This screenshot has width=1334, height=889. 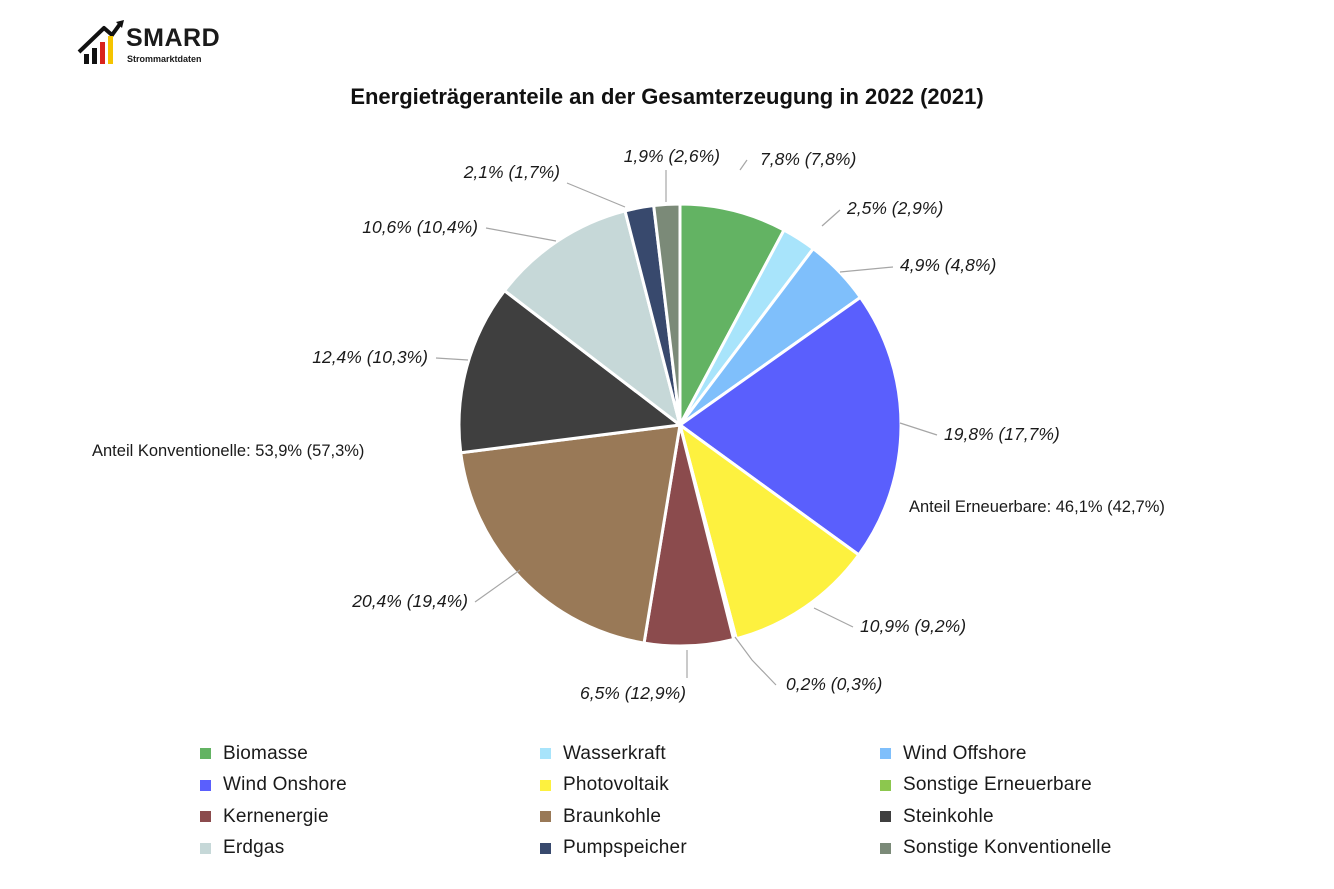 I want to click on smard-logo-icon, so click(x=100, y=42).